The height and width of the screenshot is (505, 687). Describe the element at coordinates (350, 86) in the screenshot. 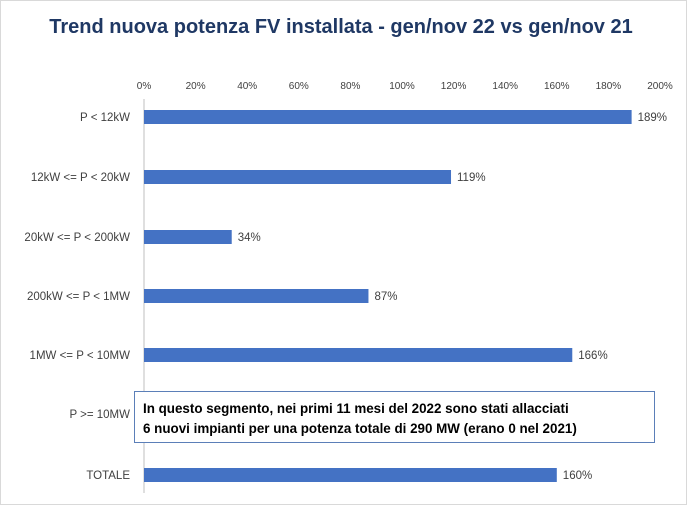

I see `x-tick-label: 80%` at that location.